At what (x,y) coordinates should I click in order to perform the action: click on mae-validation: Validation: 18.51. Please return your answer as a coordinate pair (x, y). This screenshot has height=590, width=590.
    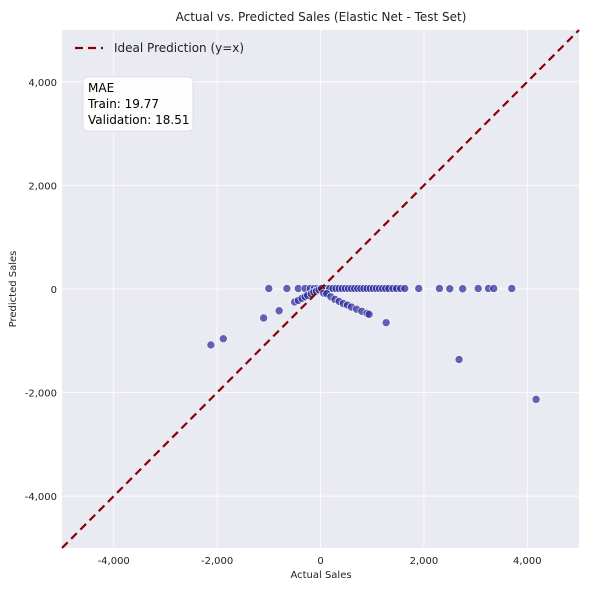
    Looking at the image, I should click on (138, 120).